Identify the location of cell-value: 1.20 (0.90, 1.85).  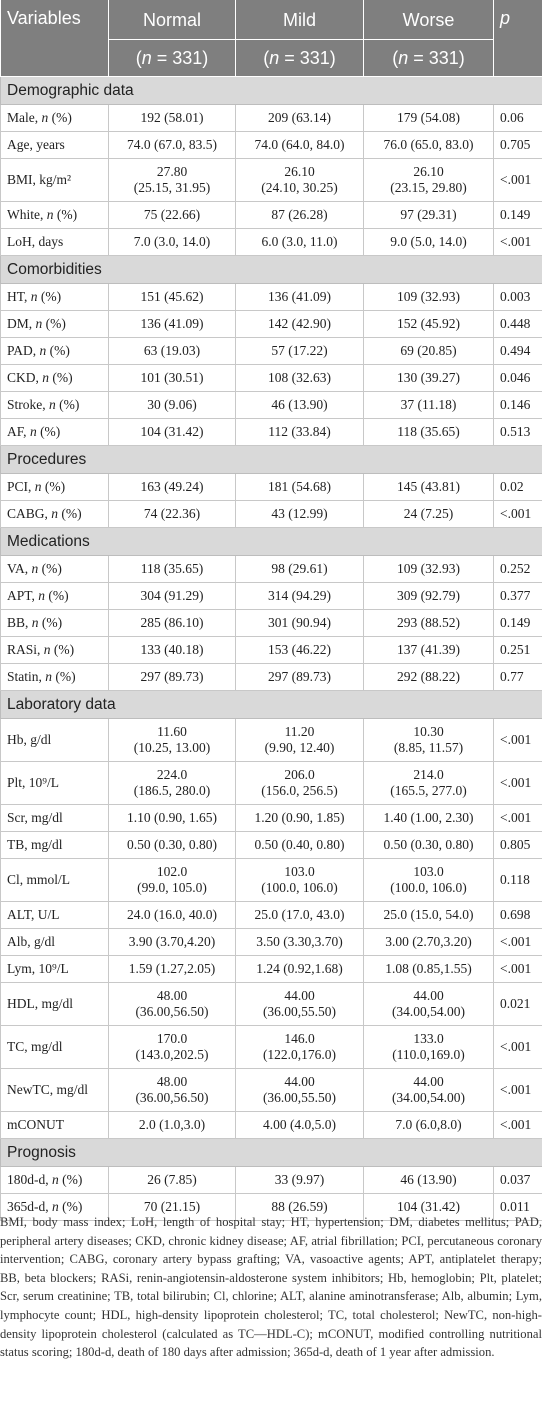
(299, 818).